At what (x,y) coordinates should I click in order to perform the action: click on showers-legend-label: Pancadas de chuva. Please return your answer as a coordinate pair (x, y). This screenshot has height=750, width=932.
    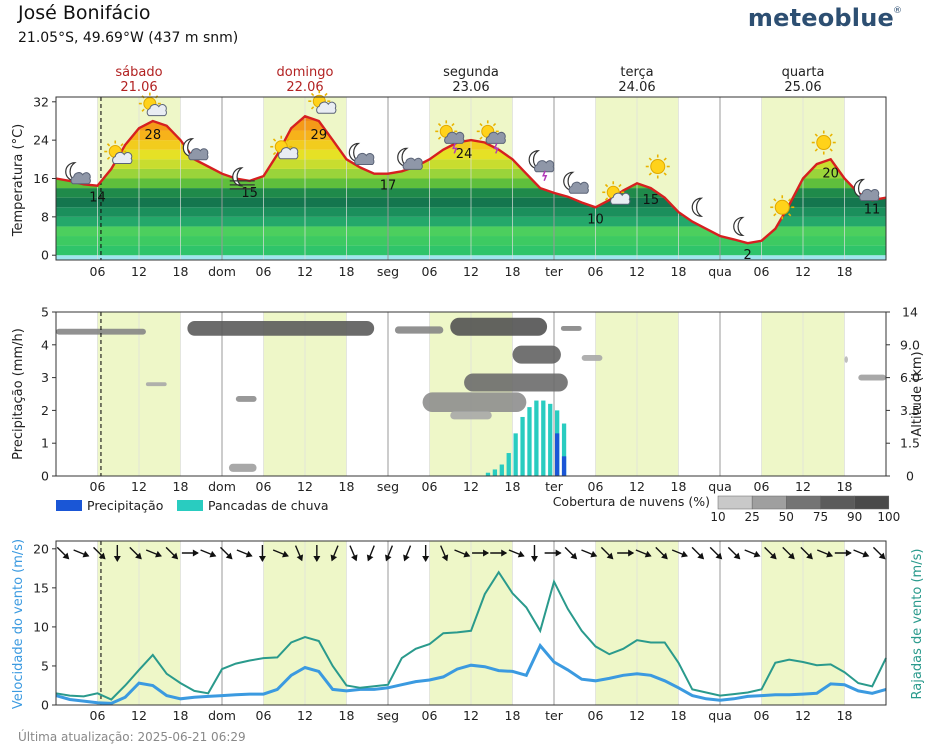
    Looking at the image, I should click on (268, 505).